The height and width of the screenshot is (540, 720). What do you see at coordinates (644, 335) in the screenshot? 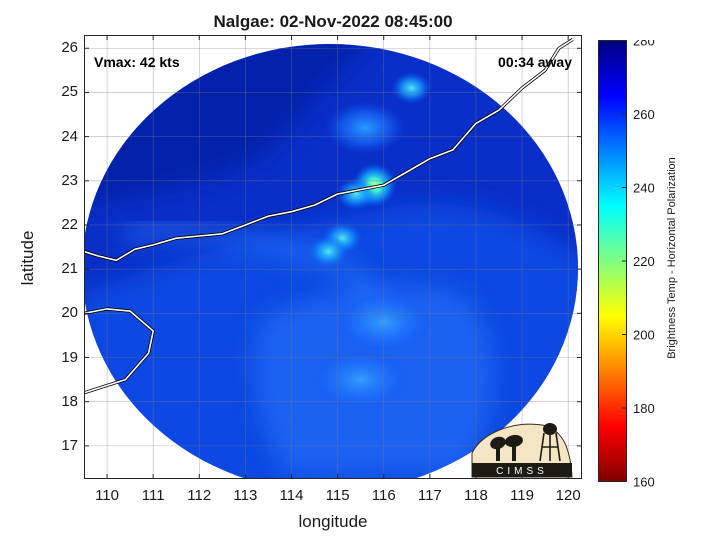
I see `colorbar-tick-label: 200` at bounding box center [644, 335].